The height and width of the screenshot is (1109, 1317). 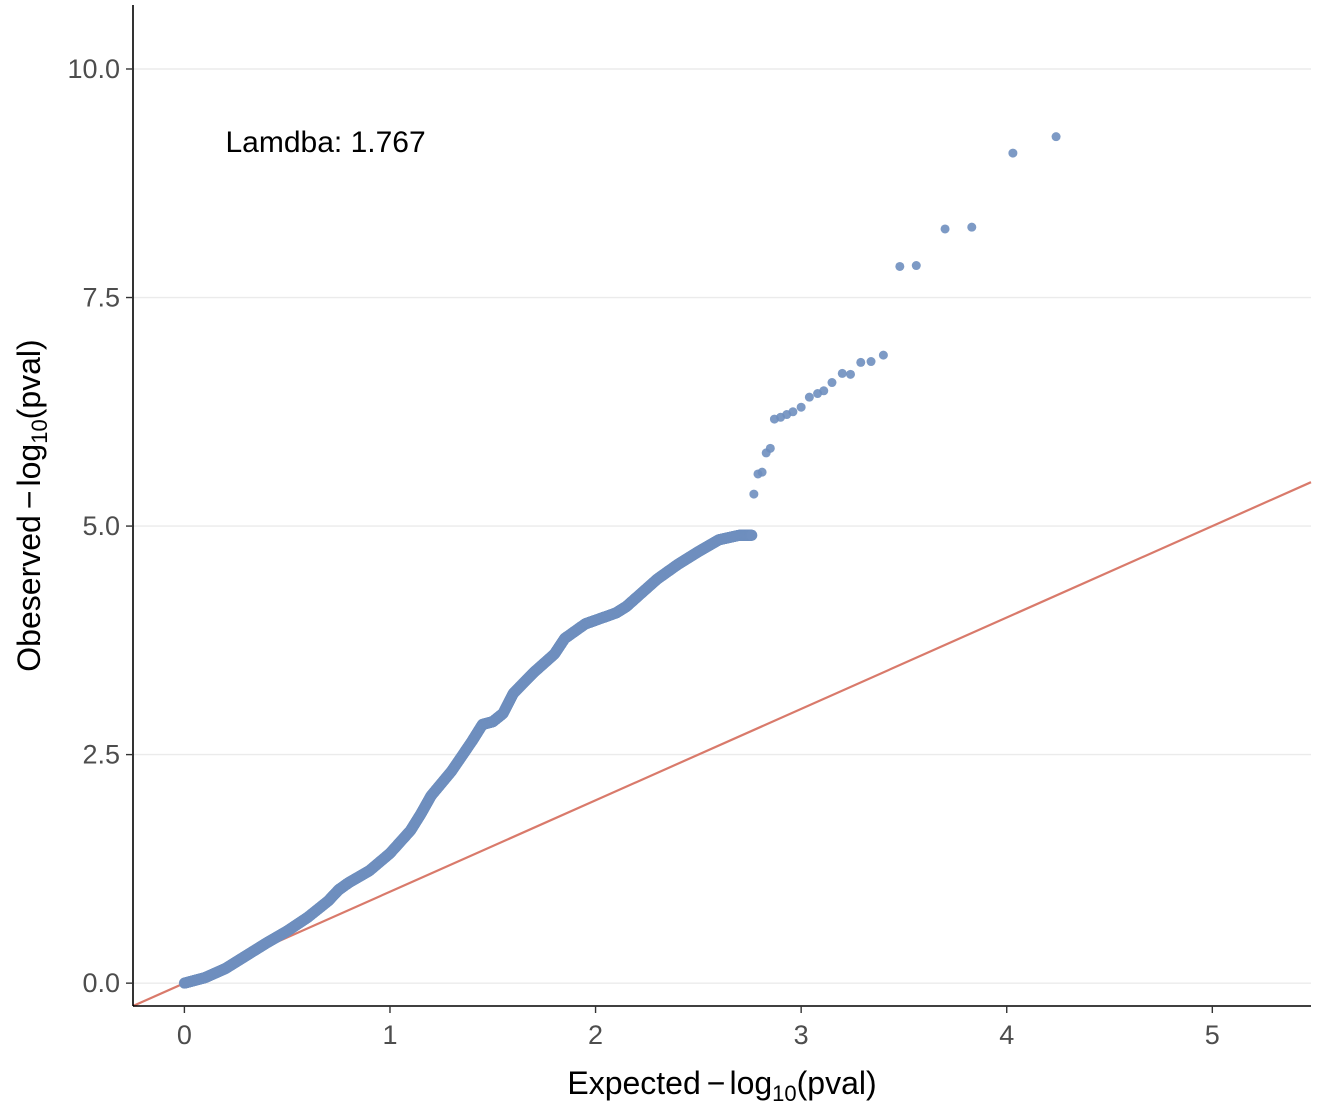 I want to click on x-title-log: log, so click(x=750, y=1083).